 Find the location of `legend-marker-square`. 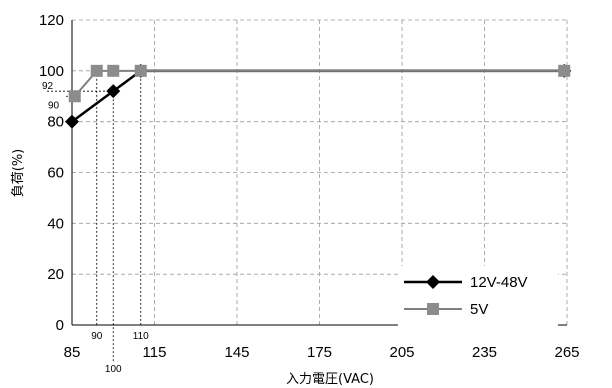

legend-marker-square is located at coordinates (433, 309).